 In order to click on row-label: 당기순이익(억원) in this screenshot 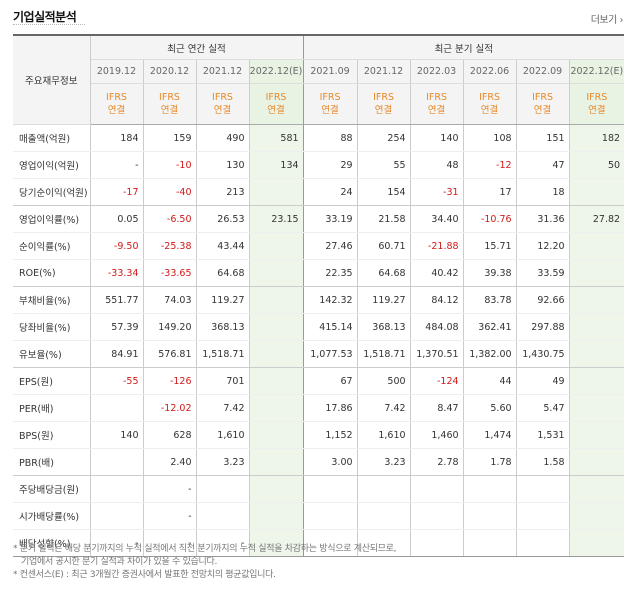, I will do `click(52, 192)`.